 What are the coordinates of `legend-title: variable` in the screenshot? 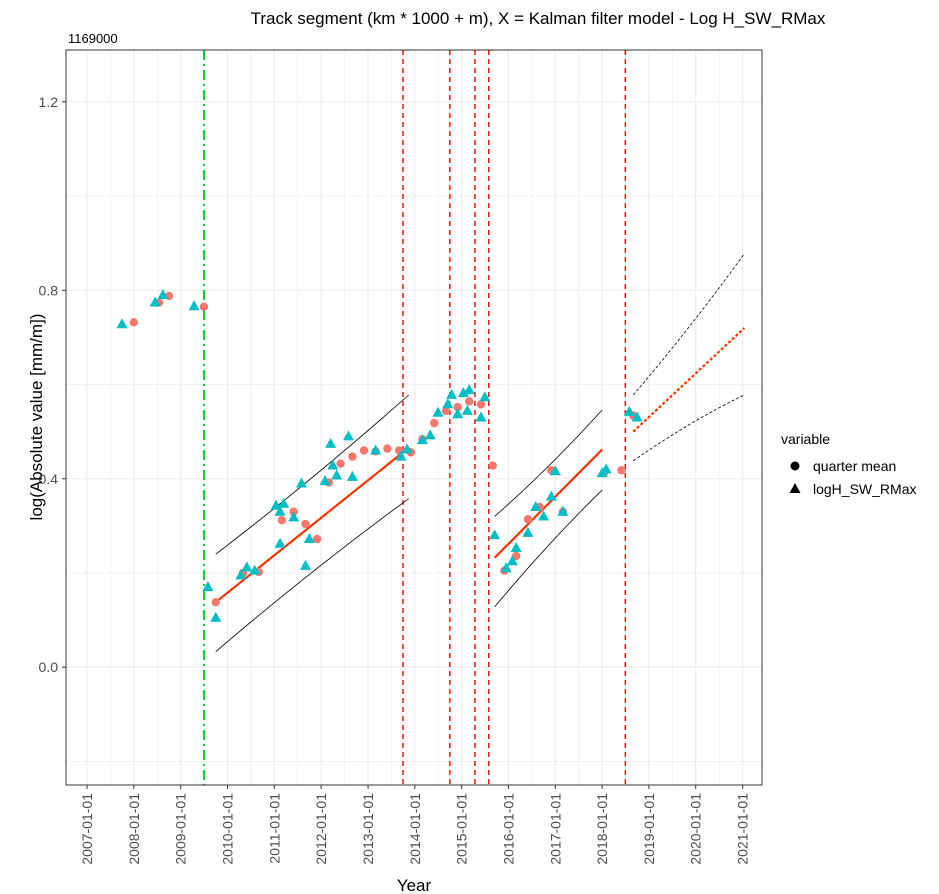 It's located at (805, 439).